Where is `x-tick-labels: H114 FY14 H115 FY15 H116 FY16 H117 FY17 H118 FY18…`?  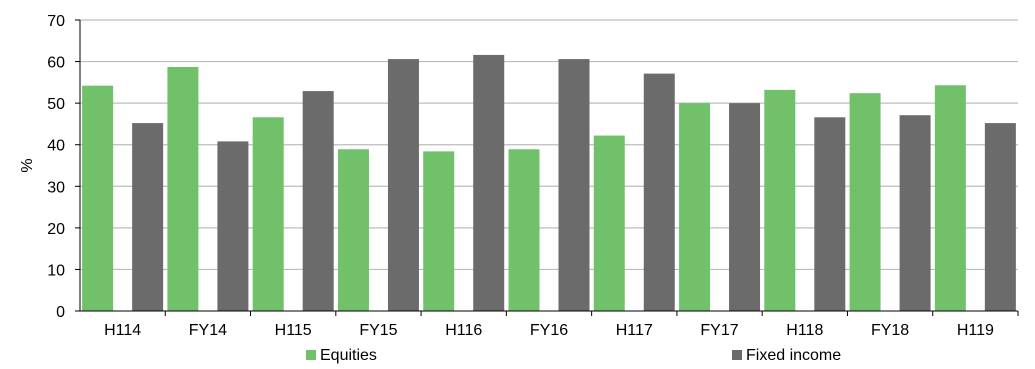 x-tick-labels: H114 FY14 H115 FY15 H116 FY16 H117 FY17 H118 FY18… is located at coordinates (549, 330).